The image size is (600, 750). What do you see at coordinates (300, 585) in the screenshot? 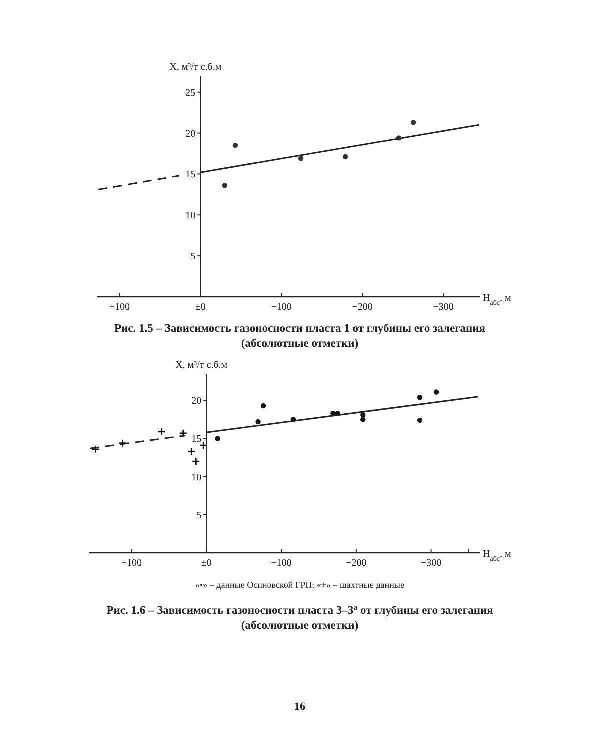
I see `text: «•» – данные Осиновской ГРП; «+» – шахтные данные` at bounding box center [300, 585].